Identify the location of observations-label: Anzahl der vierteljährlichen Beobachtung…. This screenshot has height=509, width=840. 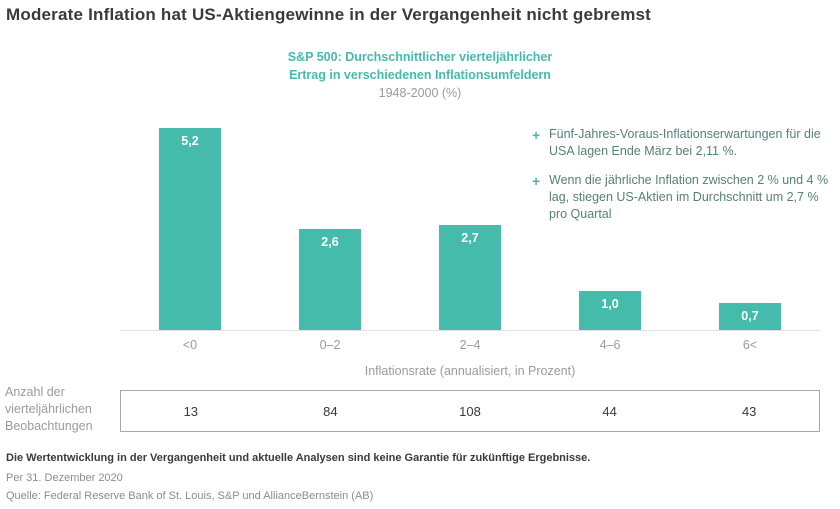
(49, 409).